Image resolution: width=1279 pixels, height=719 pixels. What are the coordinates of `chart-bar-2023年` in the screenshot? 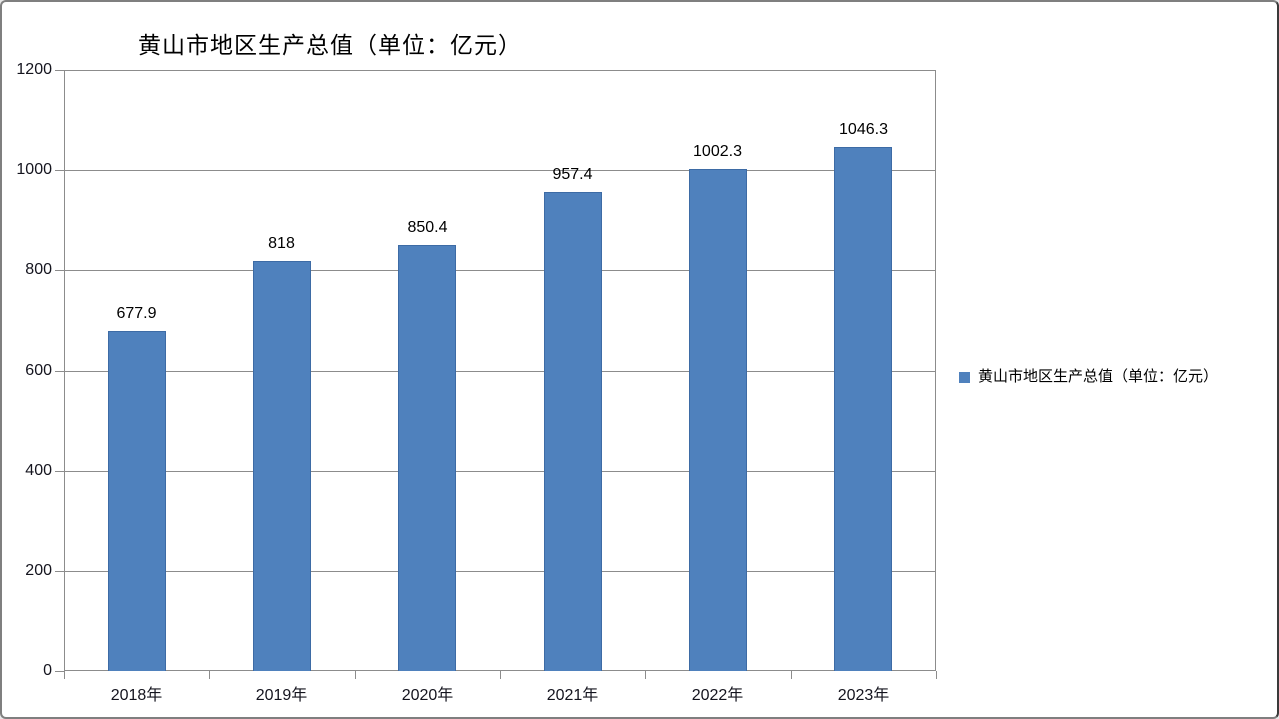 It's located at (863, 409).